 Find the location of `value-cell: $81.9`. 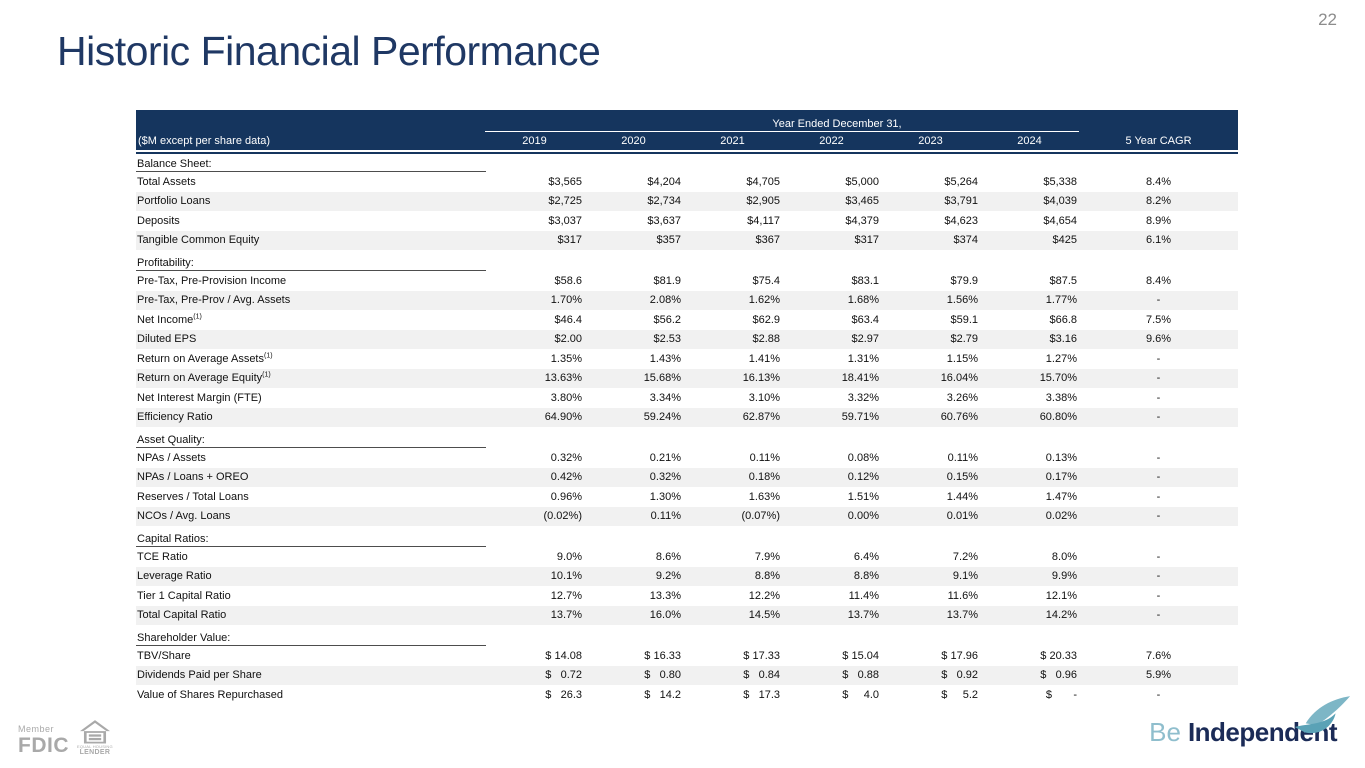

value-cell: $81.9 is located at coordinates (667, 280).